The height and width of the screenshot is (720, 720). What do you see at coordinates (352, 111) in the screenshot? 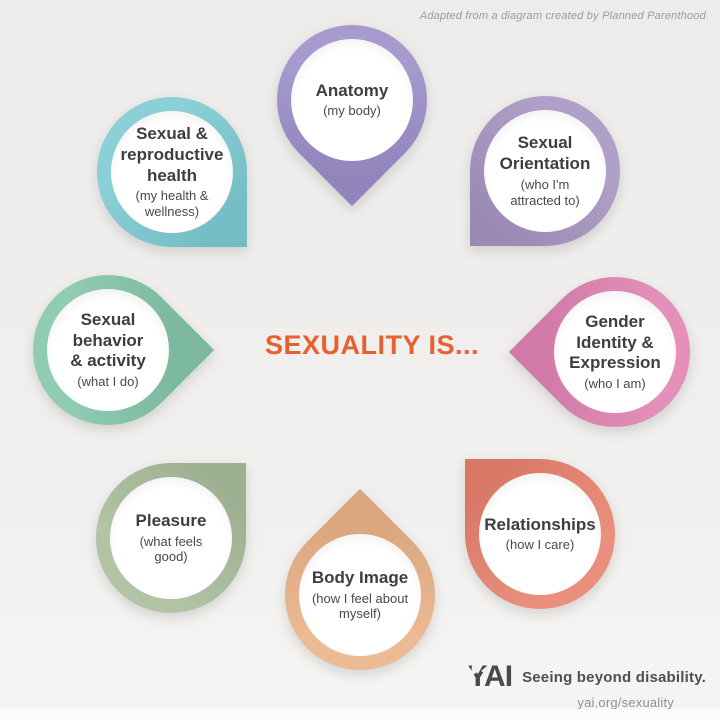
I see `topic-sublabel: (my body)` at bounding box center [352, 111].